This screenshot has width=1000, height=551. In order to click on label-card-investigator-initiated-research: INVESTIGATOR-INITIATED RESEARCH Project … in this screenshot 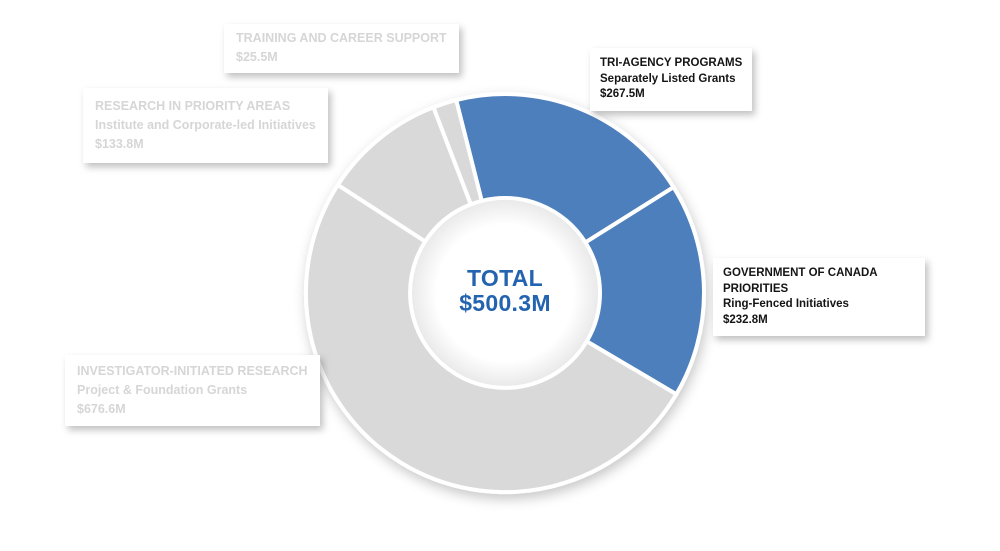, I will do `click(192, 390)`.